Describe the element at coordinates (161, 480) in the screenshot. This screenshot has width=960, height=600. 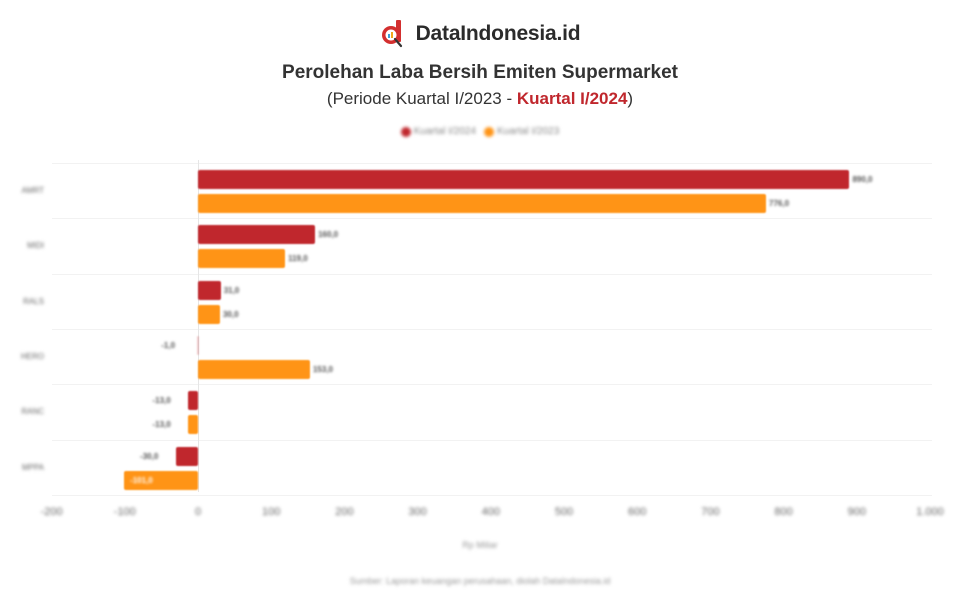
I see `bar-mppa-q1-2023` at that location.